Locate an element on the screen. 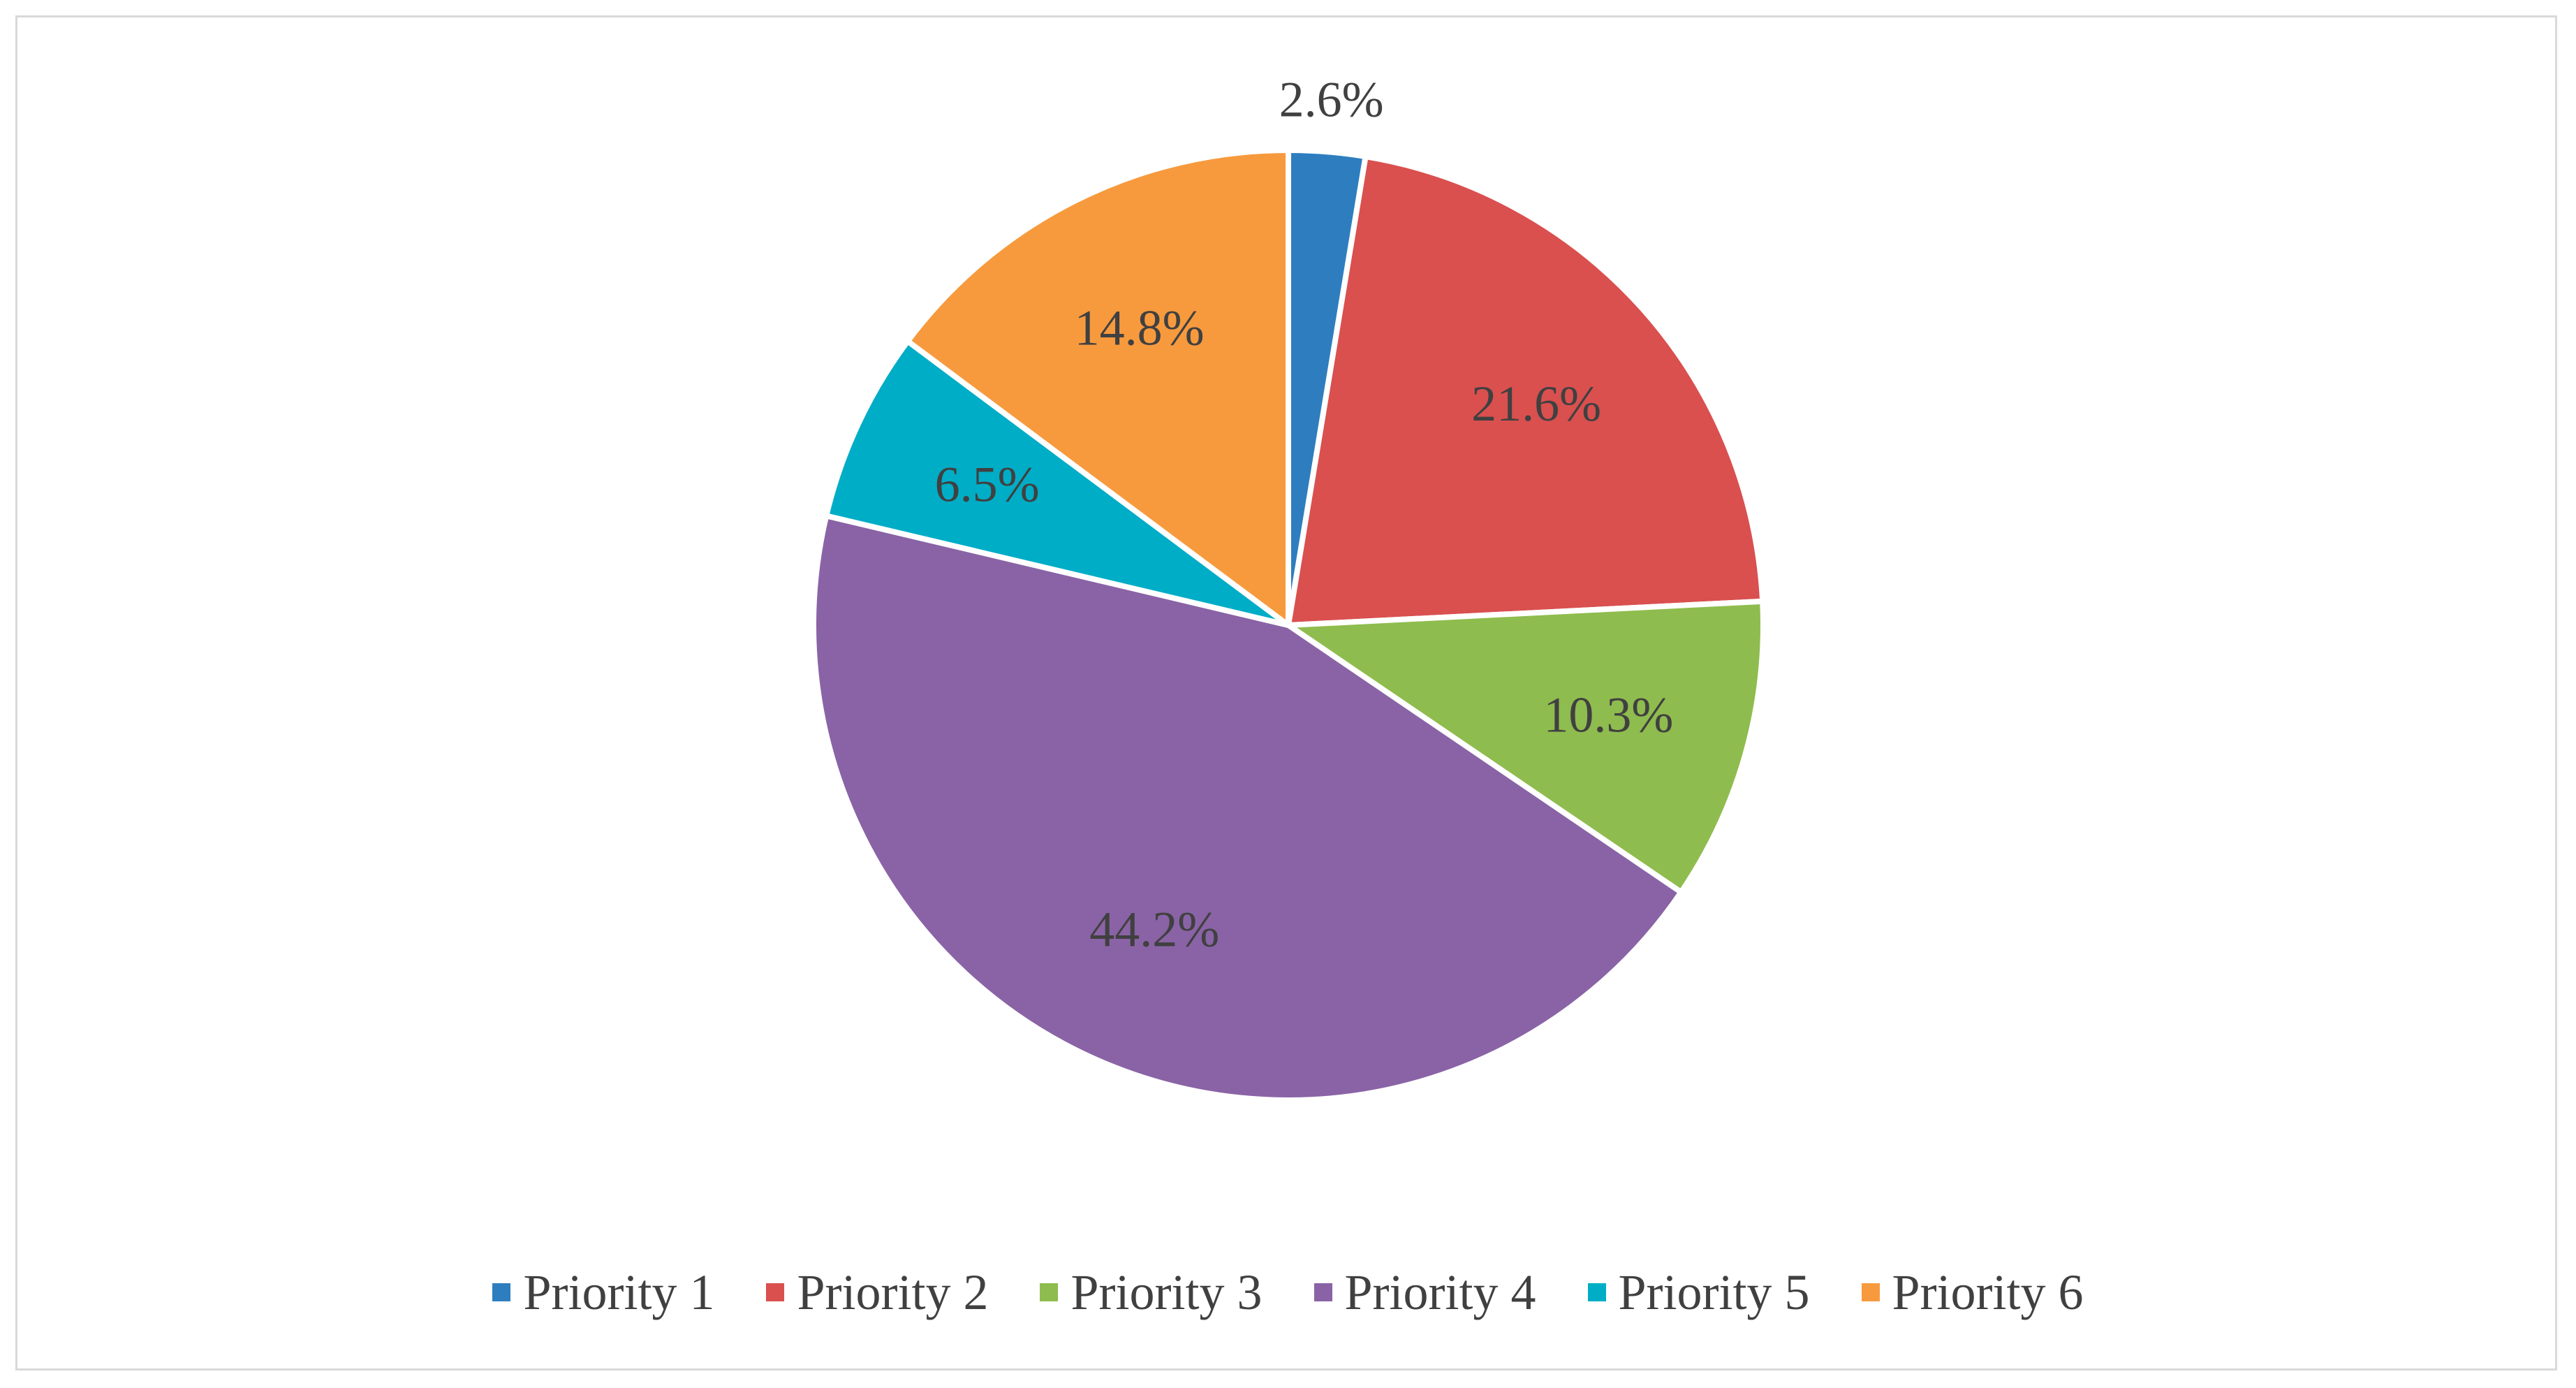  legend-item-6: Priority 6 is located at coordinates (1972, 1293).